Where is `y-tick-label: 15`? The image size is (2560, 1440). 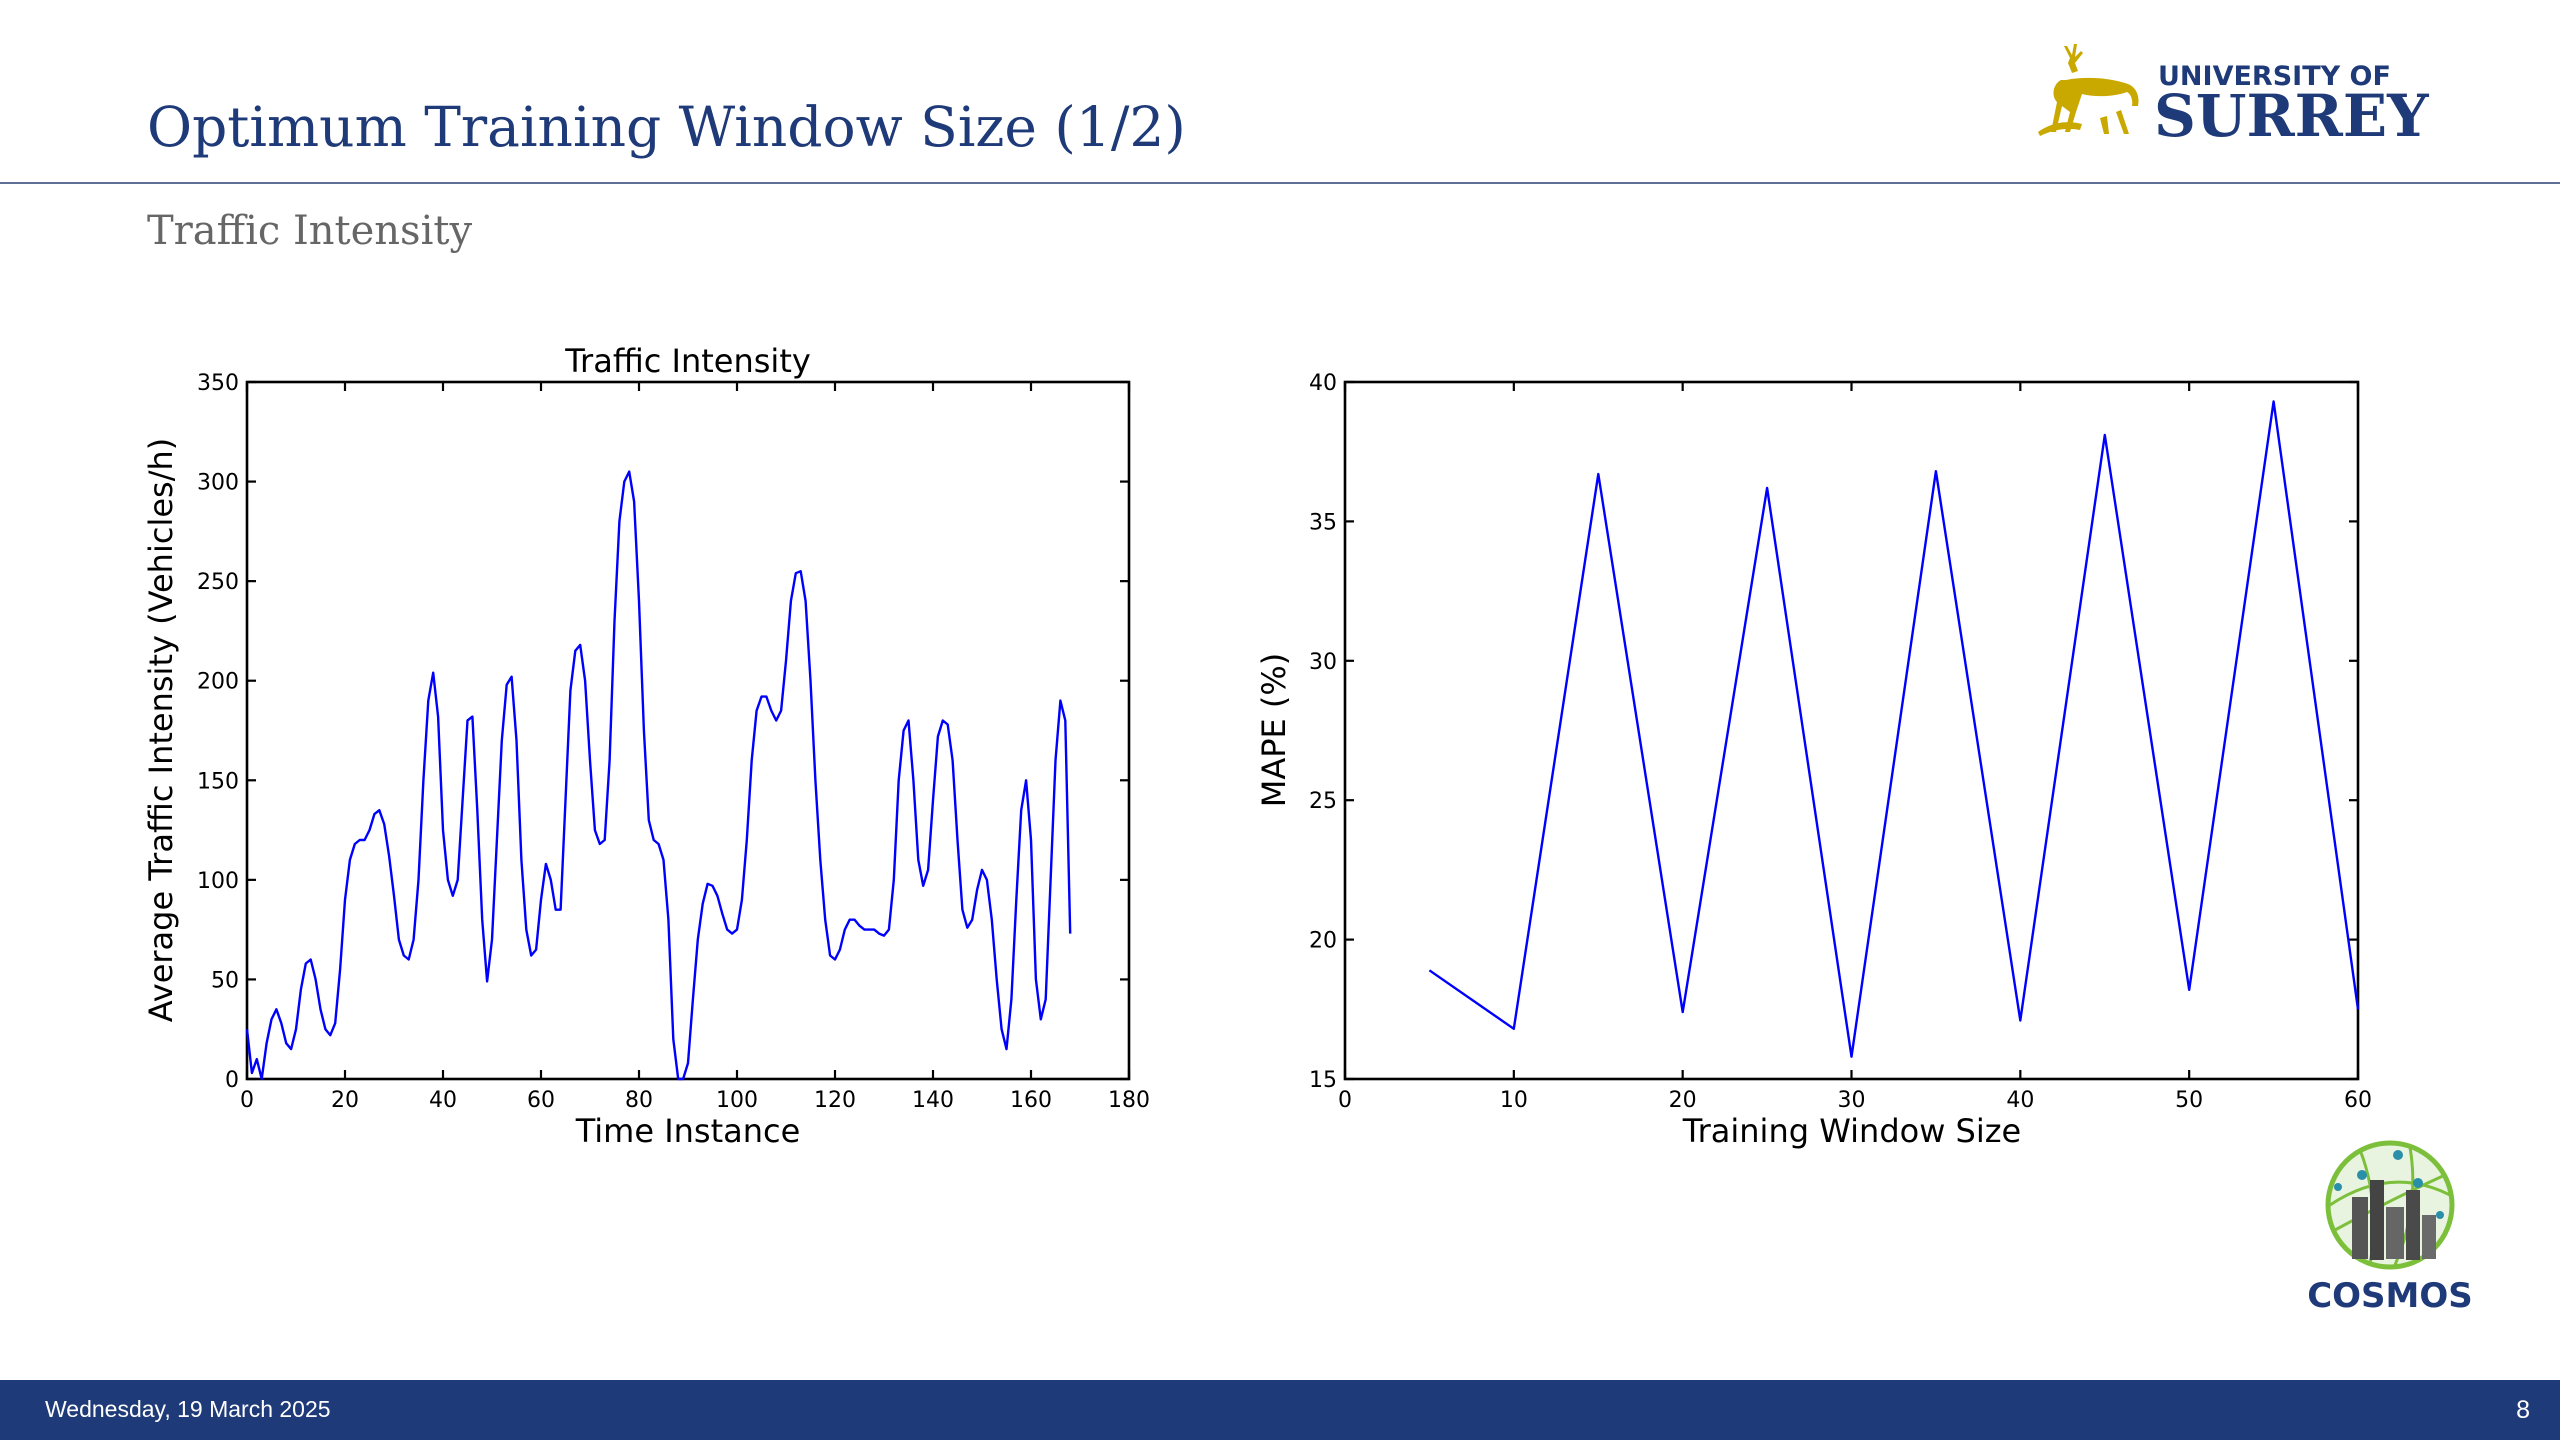 y-tick-label: 15 is located at coordinates (1323, 1080).